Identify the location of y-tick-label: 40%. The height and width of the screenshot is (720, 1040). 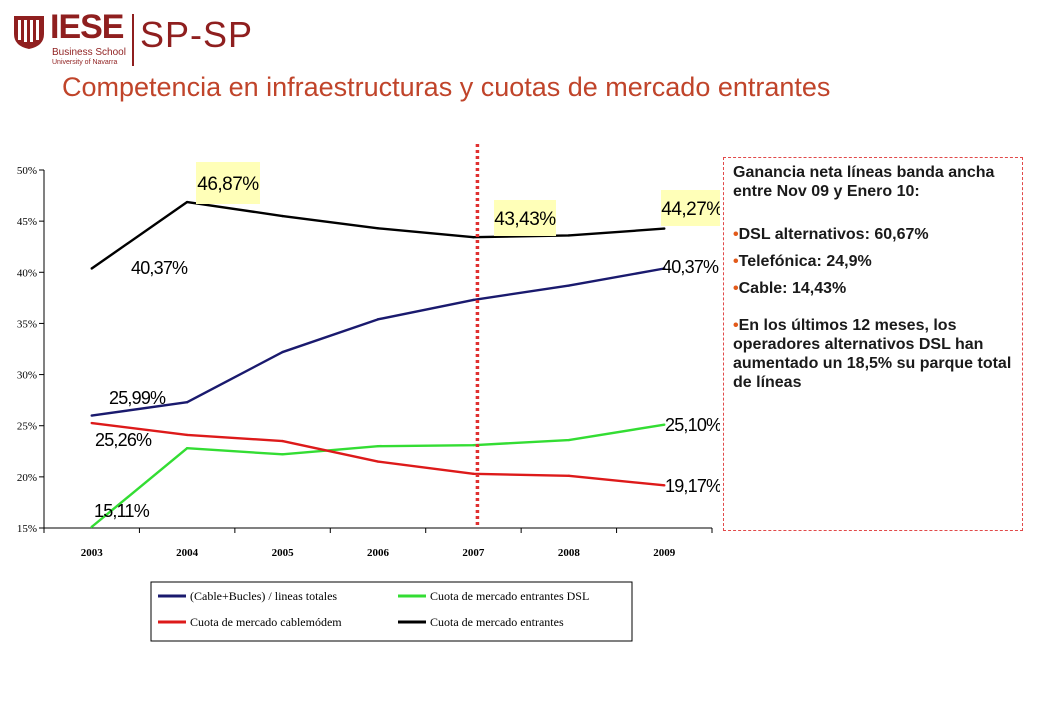
(27, 273).